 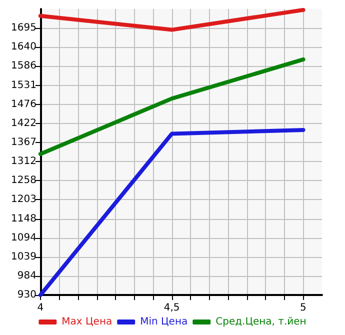 What do you see at coordinates (87, 322) in the screenshot?
I see `legend-label: Max Цена` at bounding box center [87, 322].